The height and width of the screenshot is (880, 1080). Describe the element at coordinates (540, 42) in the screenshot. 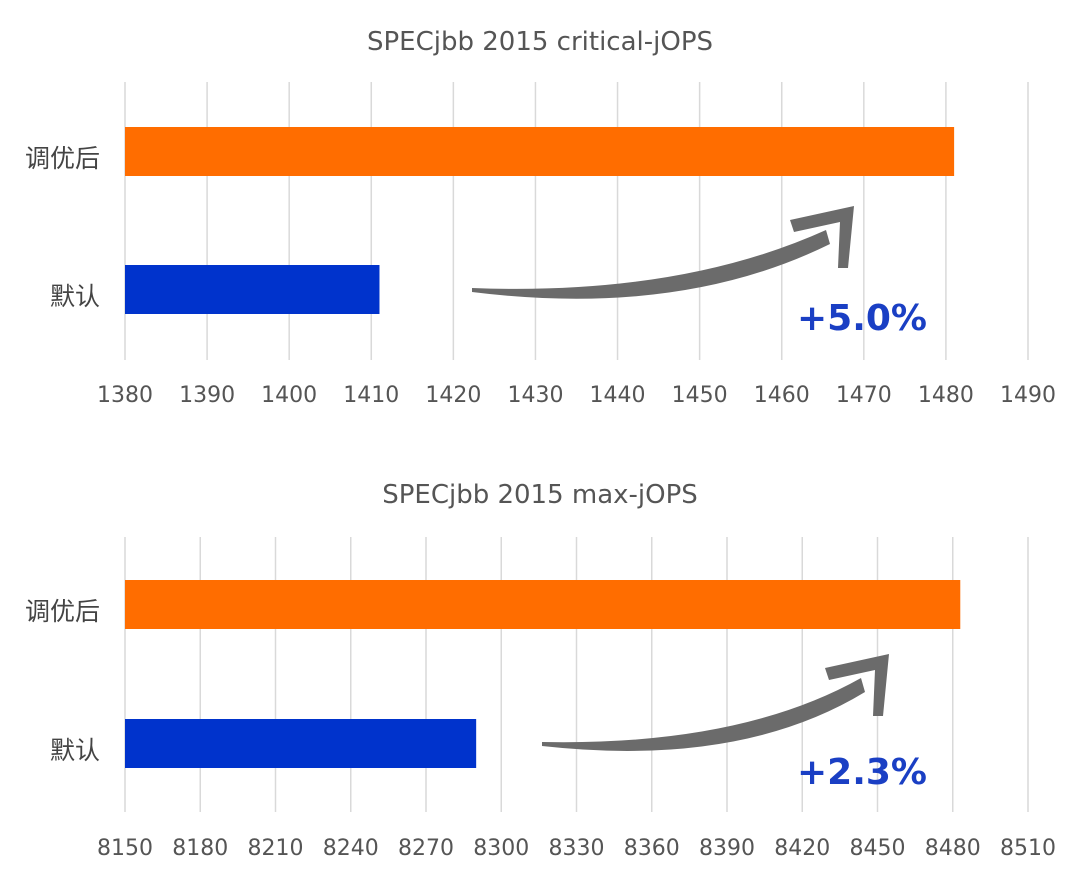

I see `chart-title: SPECjbb 2015 critical-jOPS` at that location.